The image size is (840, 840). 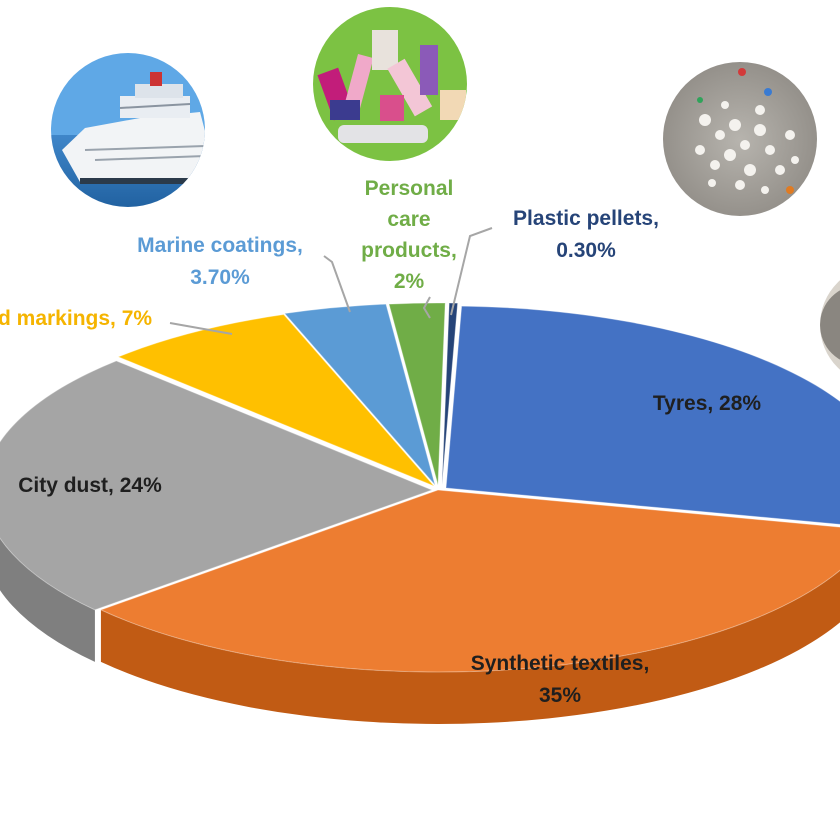 I want to click on data-label-line: City dust, 24%, so click(x=90, y=485).